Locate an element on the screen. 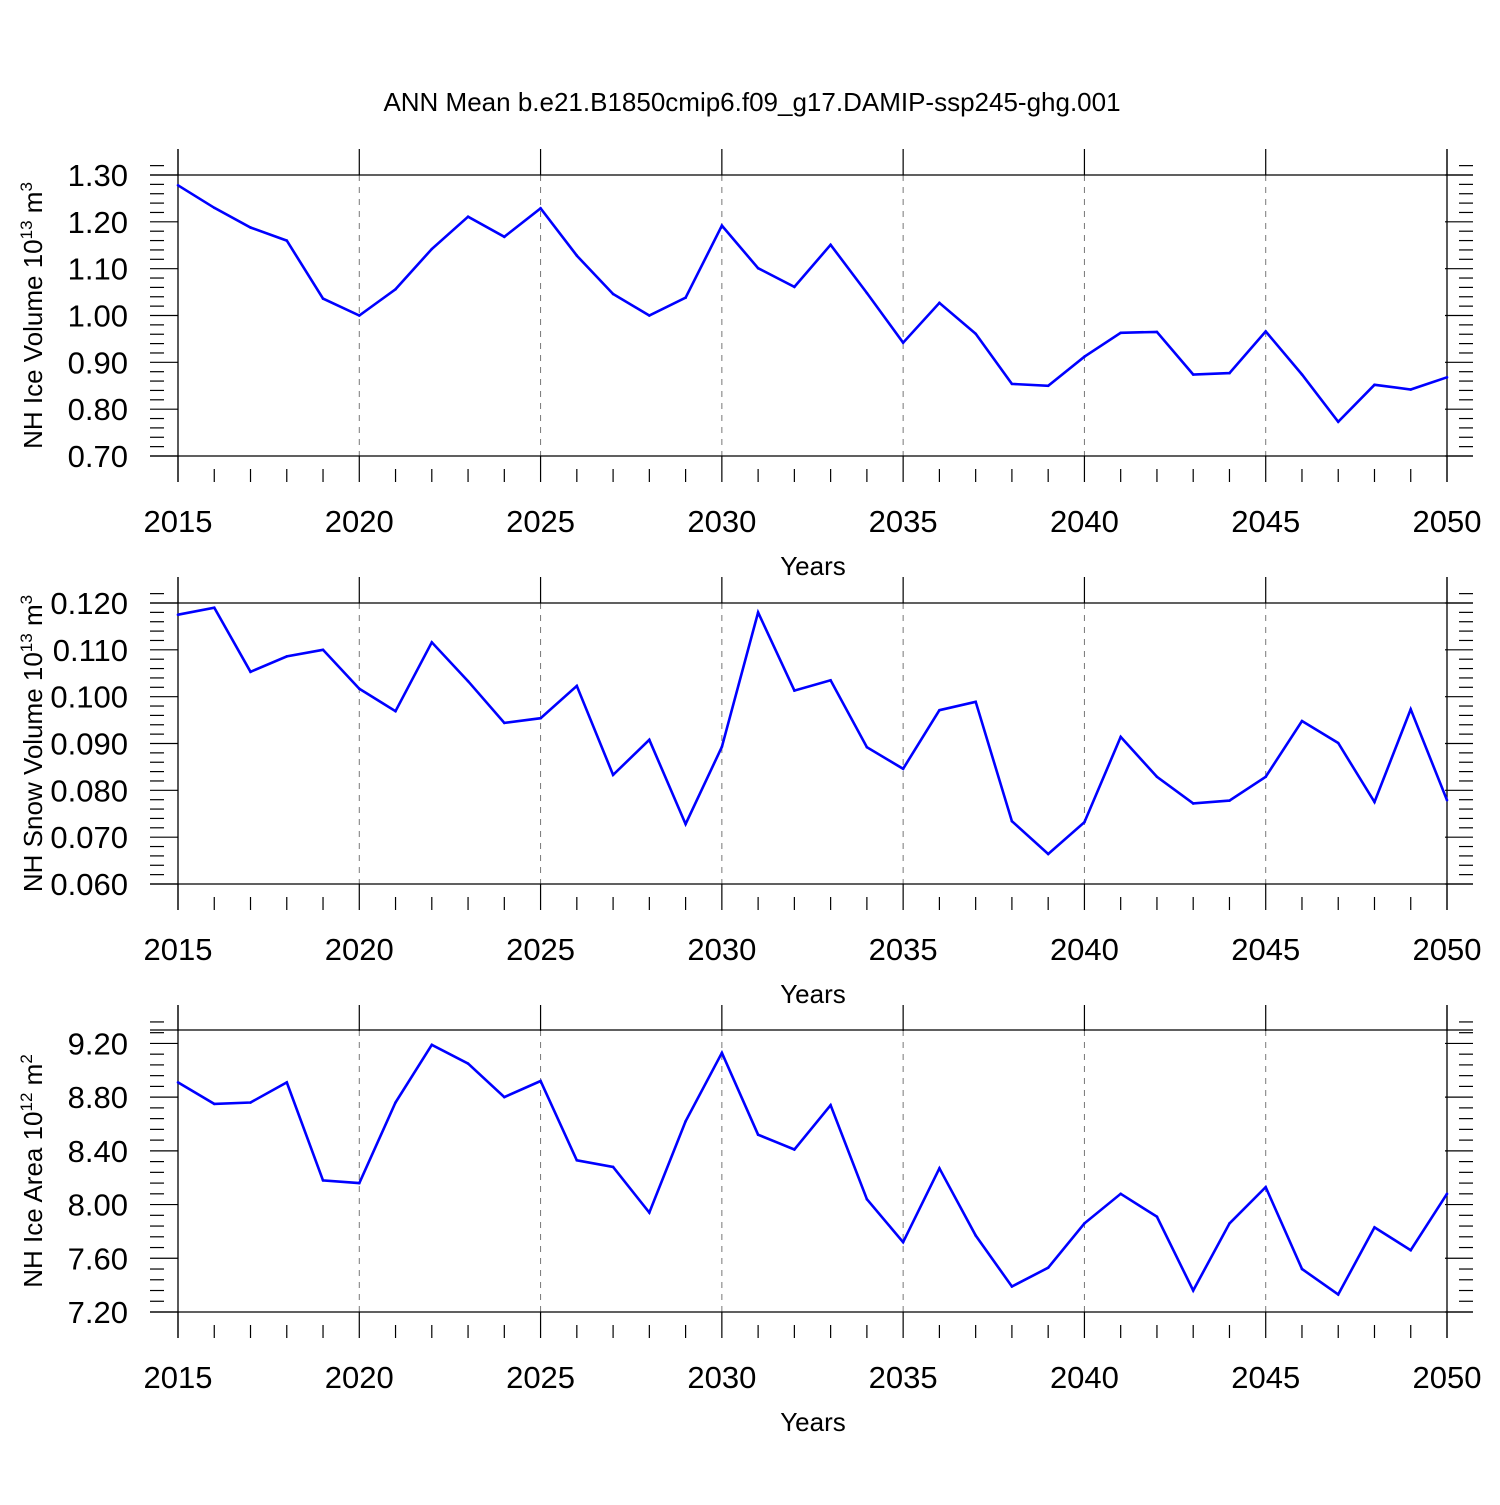 The width and height of the screenshot is (1500, 1505). y-tick-label: 8.80 is located at coordinates (98, 1097).